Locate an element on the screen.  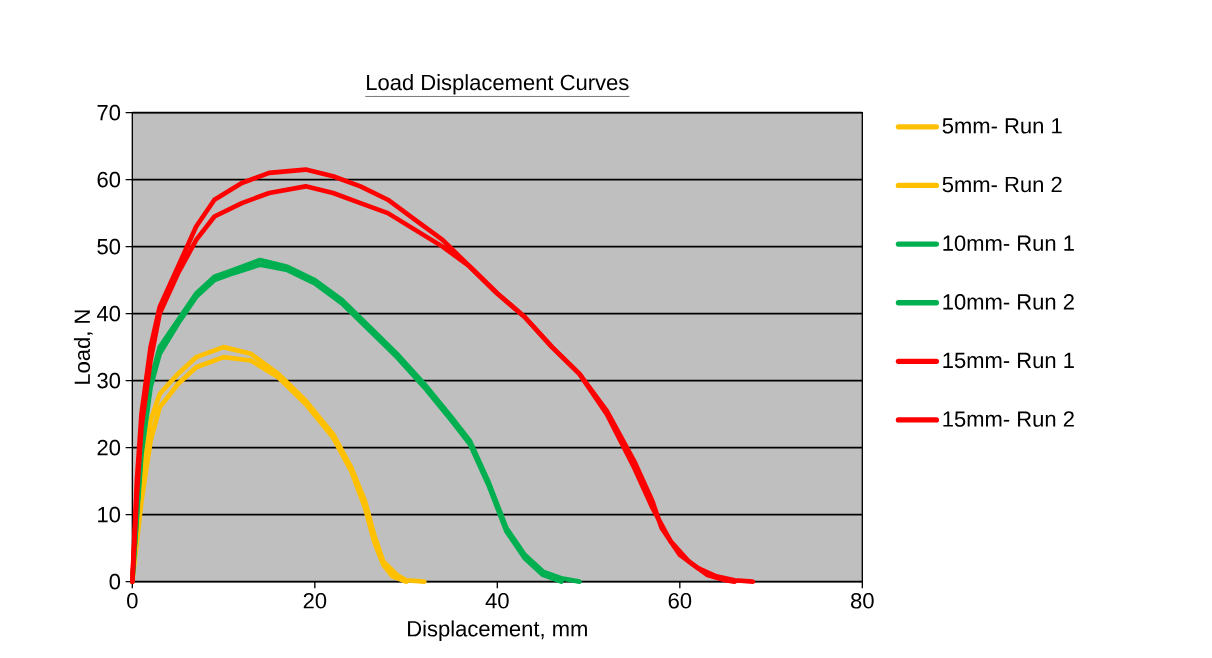
y-tick-label: 40 is located at coordinates (108, 313).